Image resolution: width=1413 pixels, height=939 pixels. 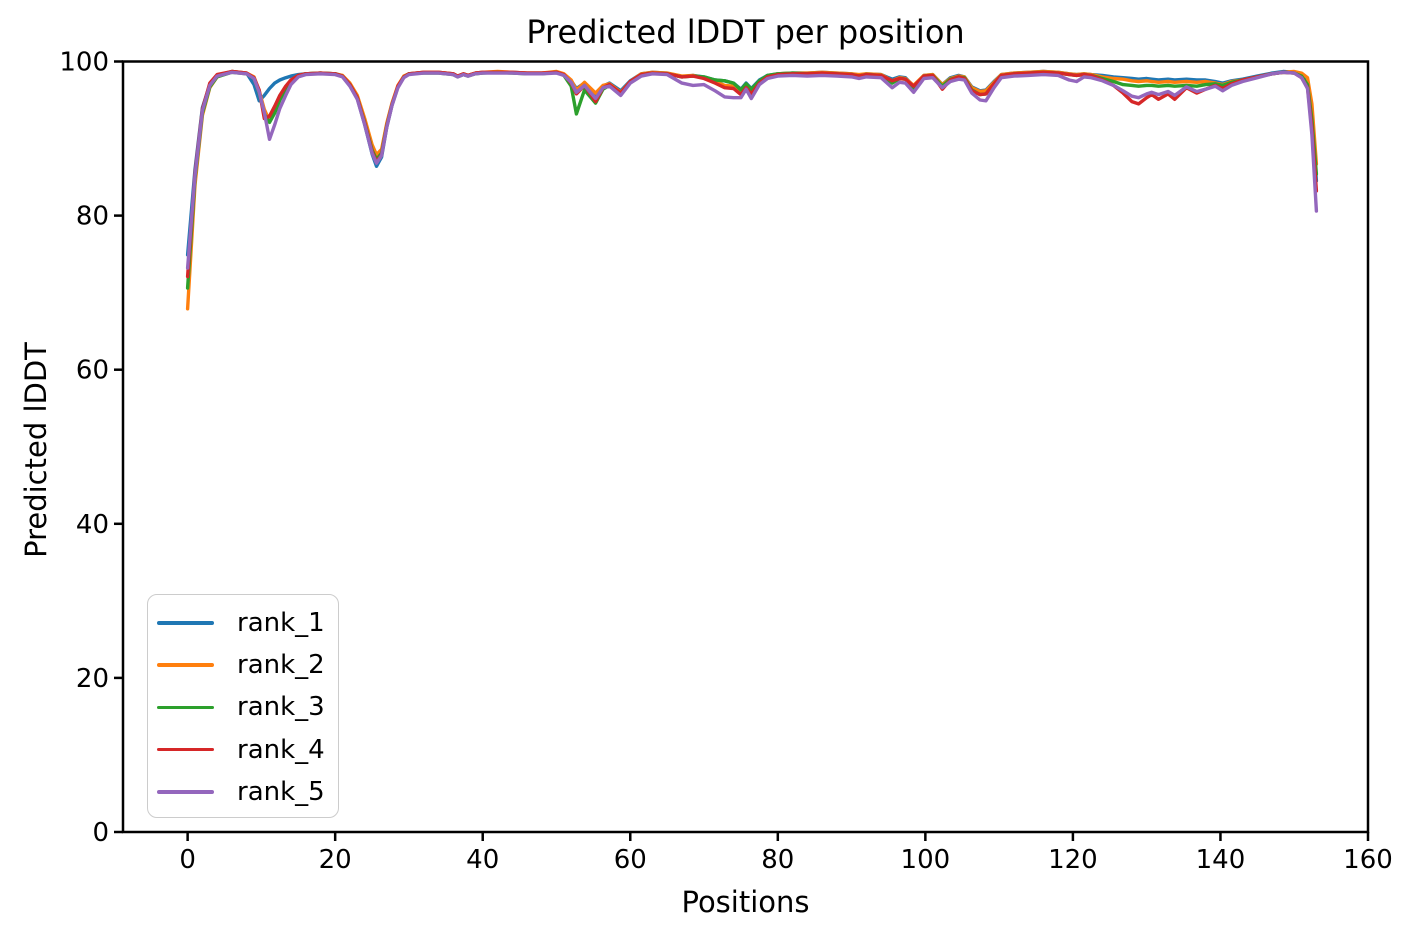 I want to click on legend-item-label: rank_1, so click(x=281, y=623).